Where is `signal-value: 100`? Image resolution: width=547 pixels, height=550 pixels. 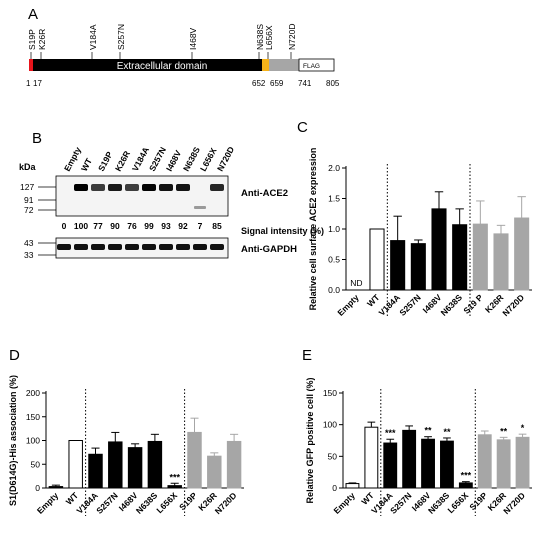 signal-value: 100 is located at coordinates (81, 226).